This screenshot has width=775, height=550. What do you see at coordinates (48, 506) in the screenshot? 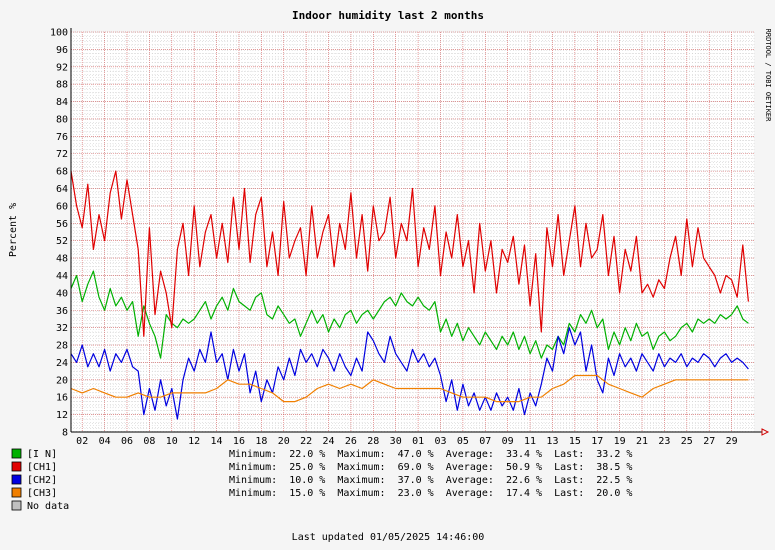
I see `legend-label: No data` at bounding box center [48, 506].